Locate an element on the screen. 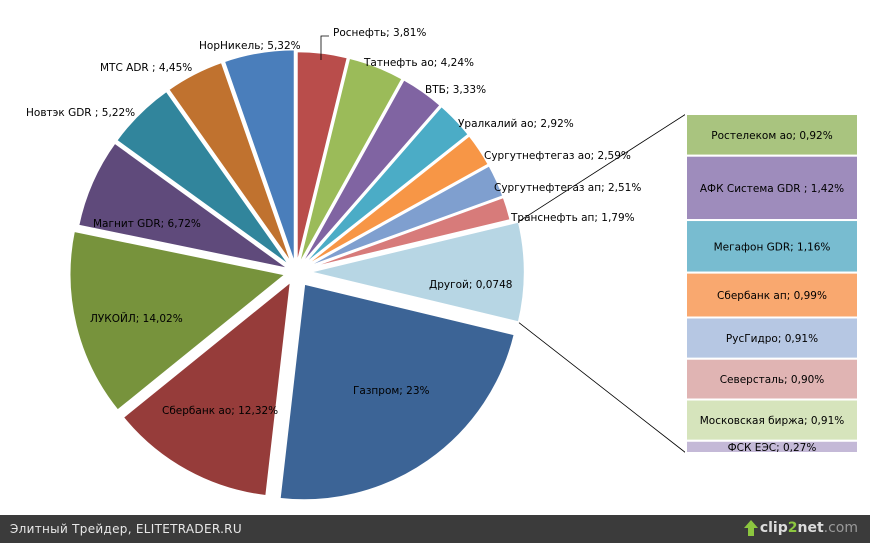  slice-label-6: Транснефть ап; 1,79% is located at coordinates (572, 218).